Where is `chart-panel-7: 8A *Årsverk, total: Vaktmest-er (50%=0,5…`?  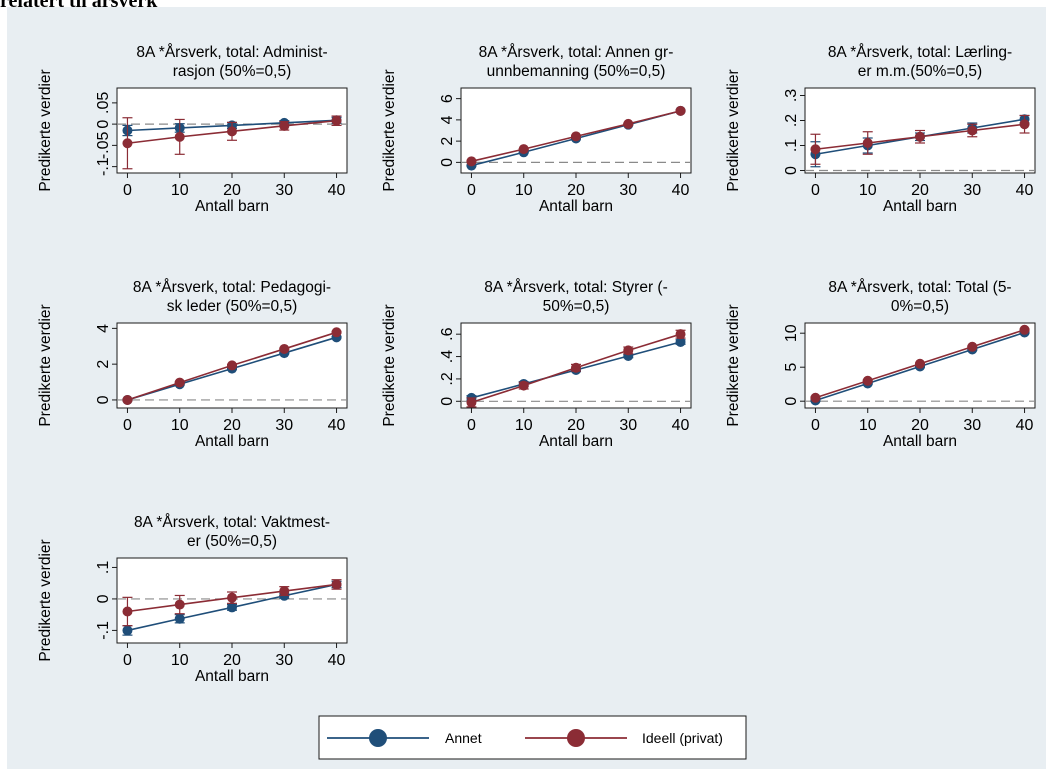 chart-panel-7: 8A *Årsverk, total: Vaktmest-er (50%=0,5… is located at coordinates (192, 599).